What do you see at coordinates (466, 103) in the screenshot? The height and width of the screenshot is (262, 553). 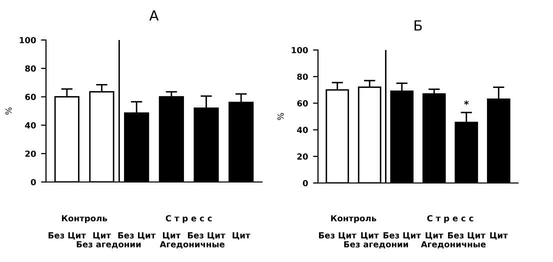 I see `data-label: *` at bounding box center [466, 103].